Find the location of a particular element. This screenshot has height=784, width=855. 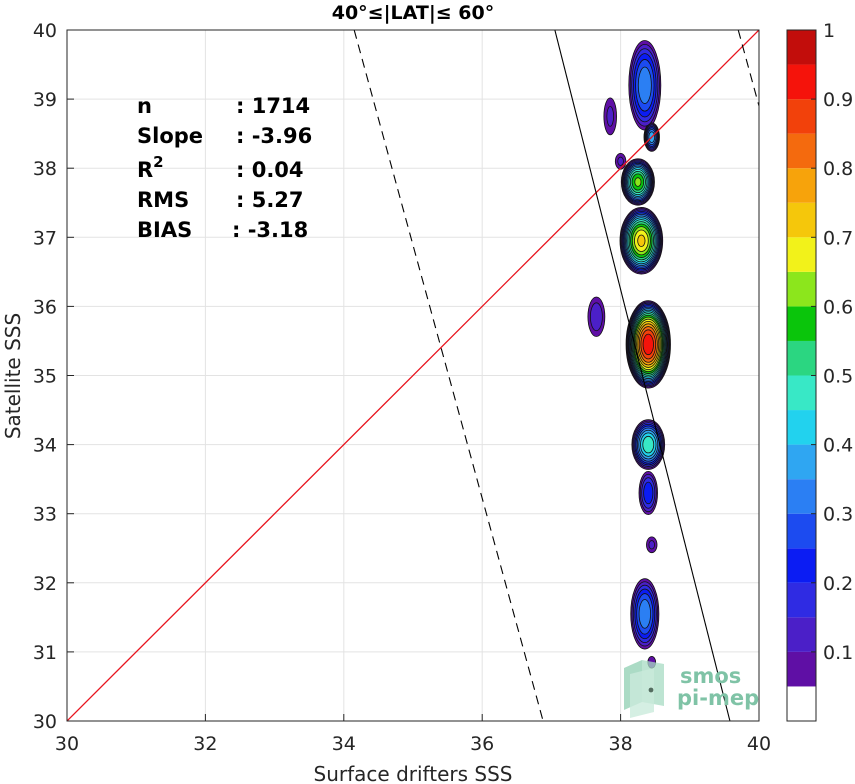

chart-title: 40°≤|LAT|≤ 60° is located at coordinates (413, 13).